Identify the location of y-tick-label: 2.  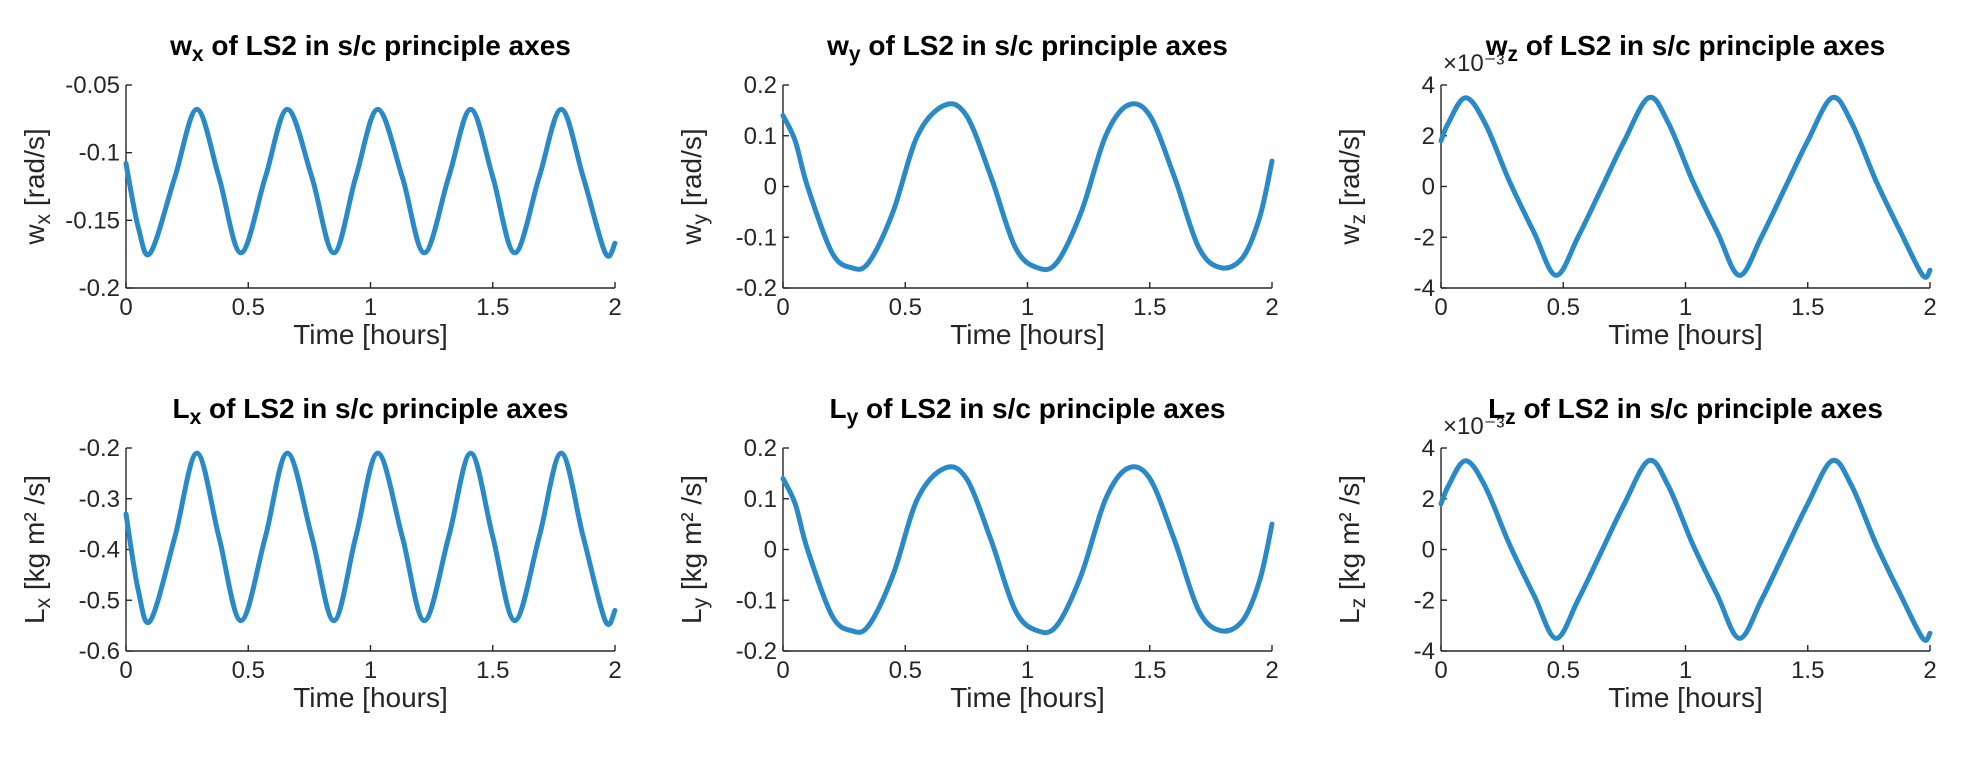
(1428, 136).